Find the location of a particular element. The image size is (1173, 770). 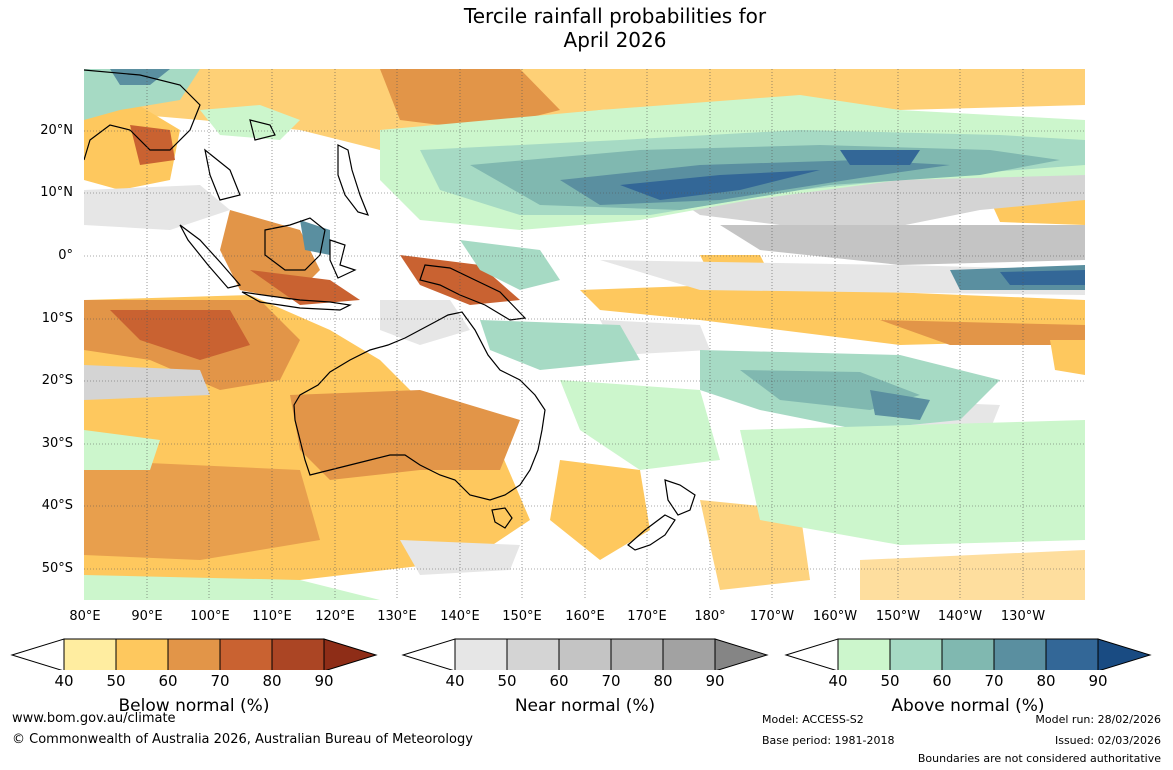

below-normal-colorbar is located at coordinates (194, 654).